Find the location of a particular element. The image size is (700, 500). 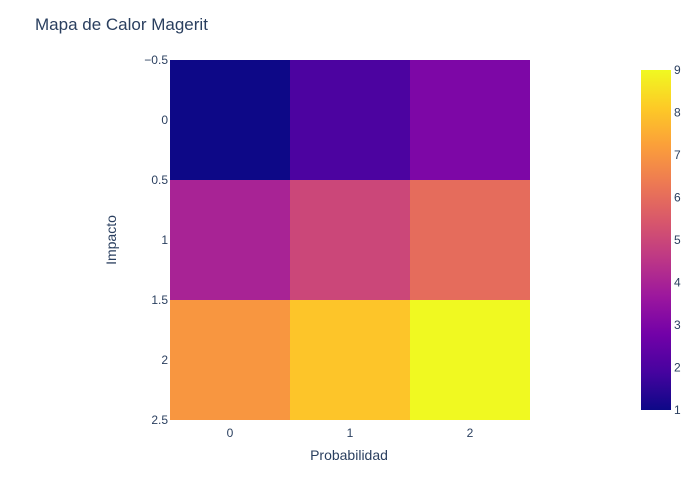

colorbar-tick-label: 3 is located at coordinates (677, 325).